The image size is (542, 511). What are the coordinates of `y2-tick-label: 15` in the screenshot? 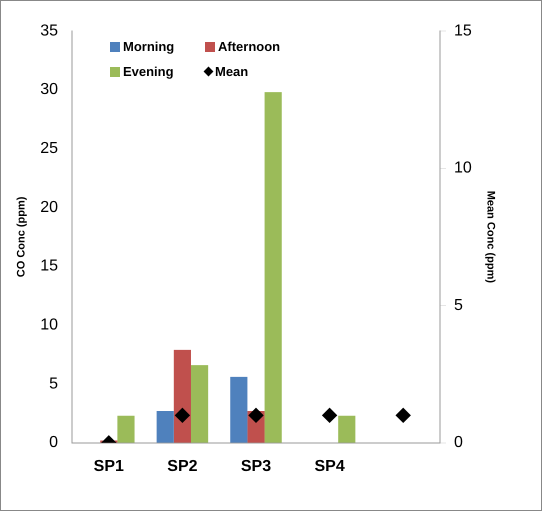 It's located at (463, 31).